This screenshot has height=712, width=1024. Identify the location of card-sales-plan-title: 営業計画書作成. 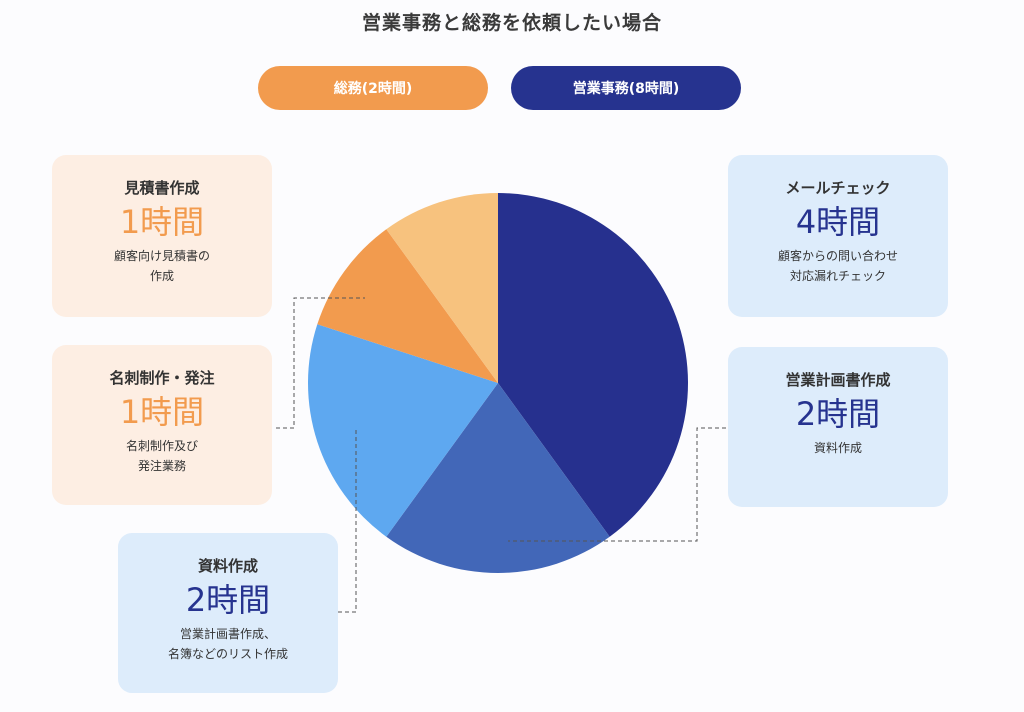
(838, 380).